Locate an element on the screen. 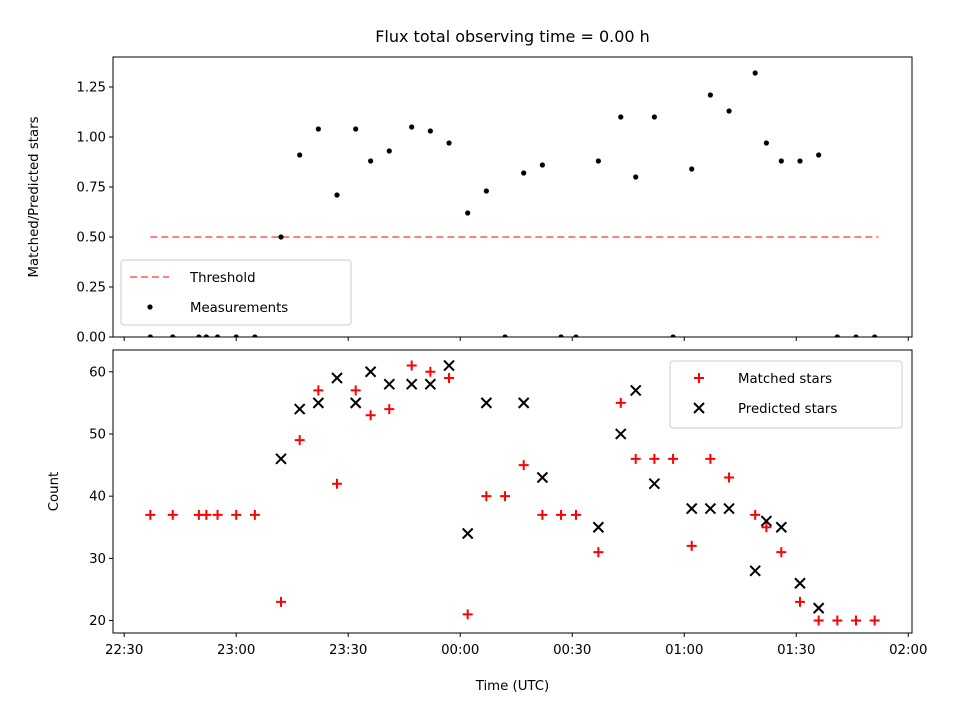 This screenshot has height=720, width=960. y-tick-label: 1.25 is located at coordinates (91, 88).